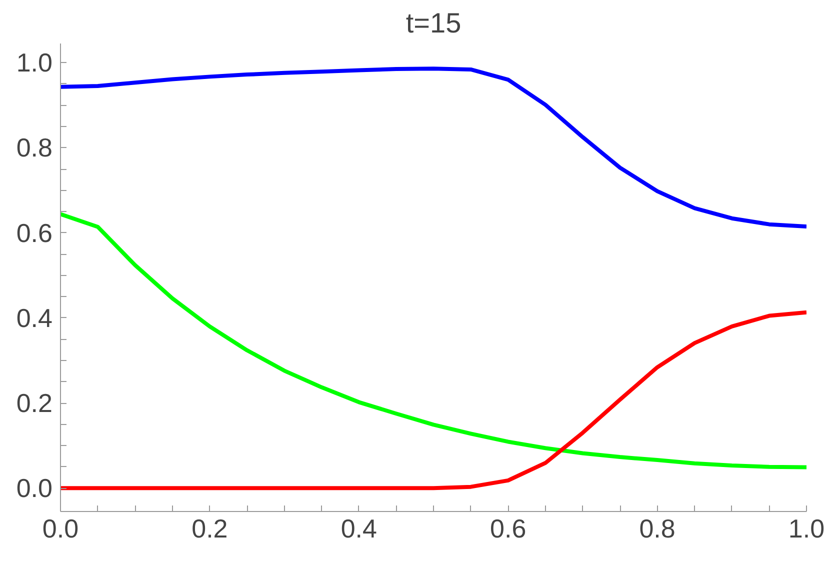 This screenshot has width=834, height=561. I want to click on chart-title: t=15, so click(434, 23).